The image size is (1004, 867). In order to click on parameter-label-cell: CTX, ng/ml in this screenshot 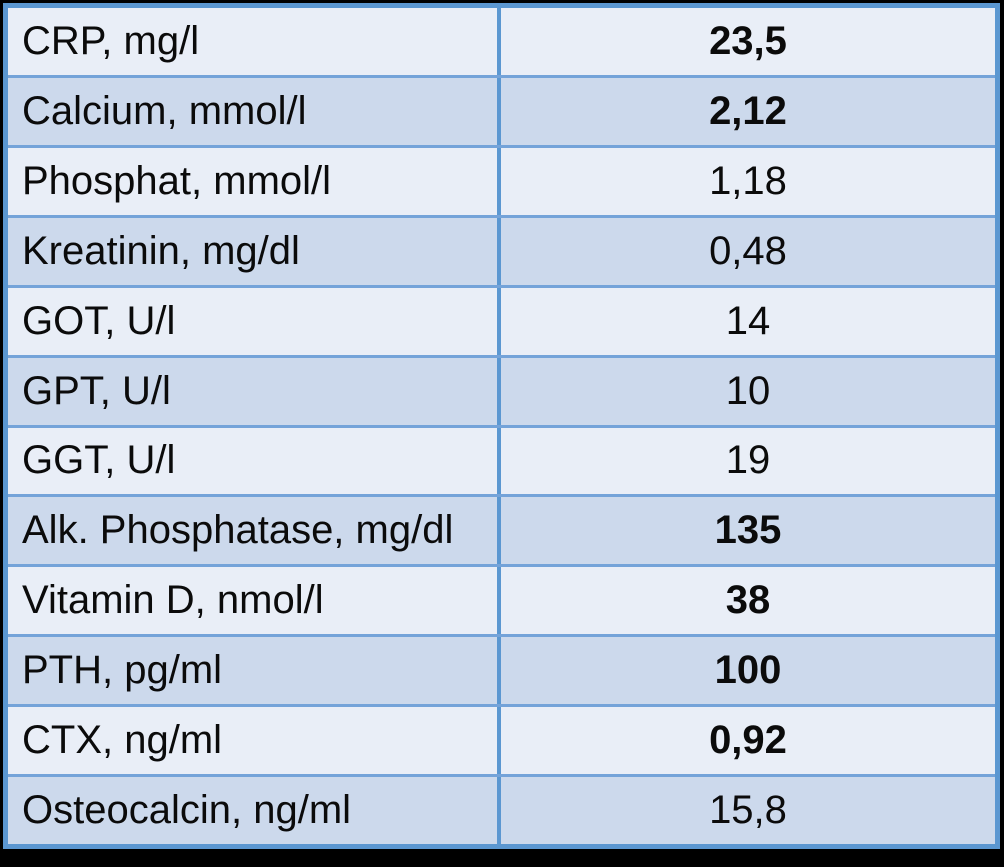, I will do `click(252, 740)`.